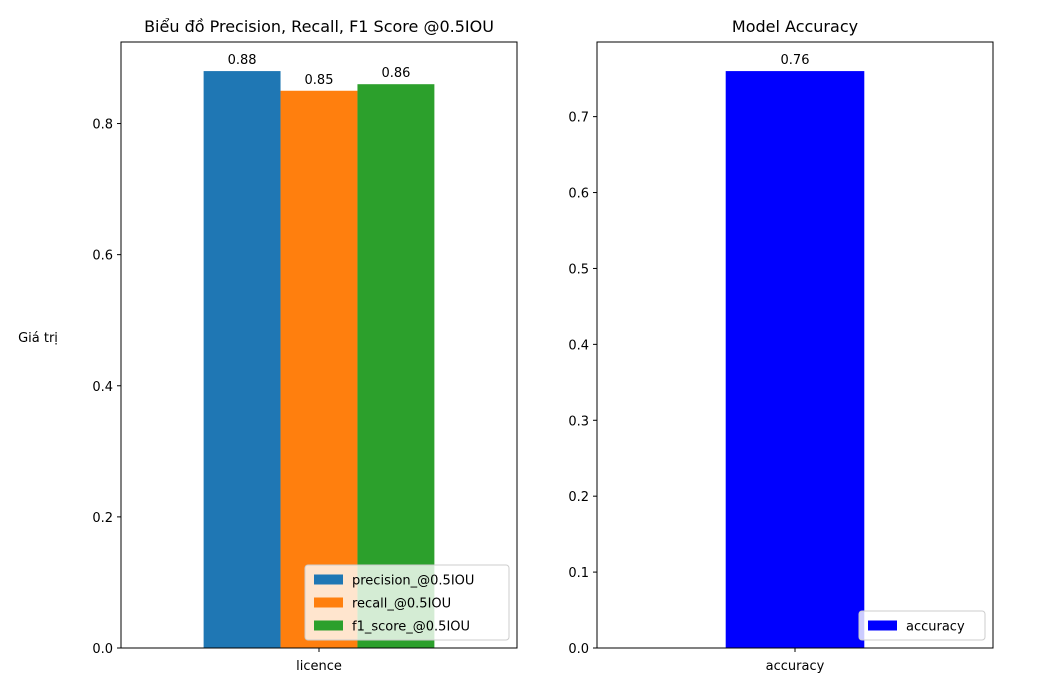 Image resolution: width=1043 pixels, height=696 pixels. Describe the element at coordinates (413, 581) in the screenshot. I see `legend-entry: precision_@0.5IOU` at that location.